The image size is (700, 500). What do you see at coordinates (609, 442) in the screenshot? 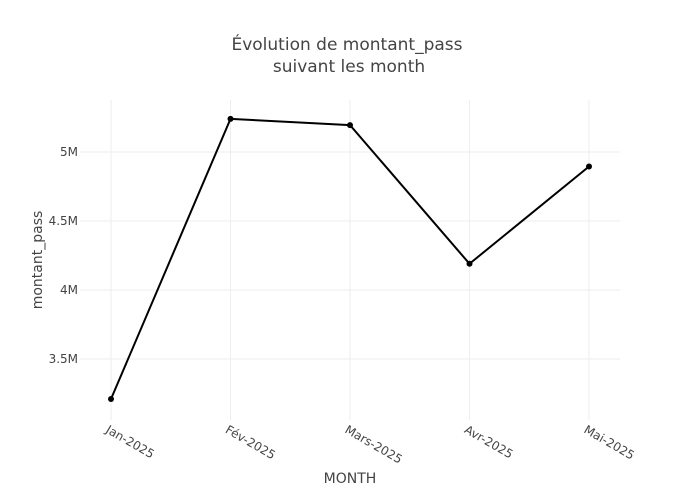
I see `x-tick-label: Mai-2025` at bounding box center [609, 442].